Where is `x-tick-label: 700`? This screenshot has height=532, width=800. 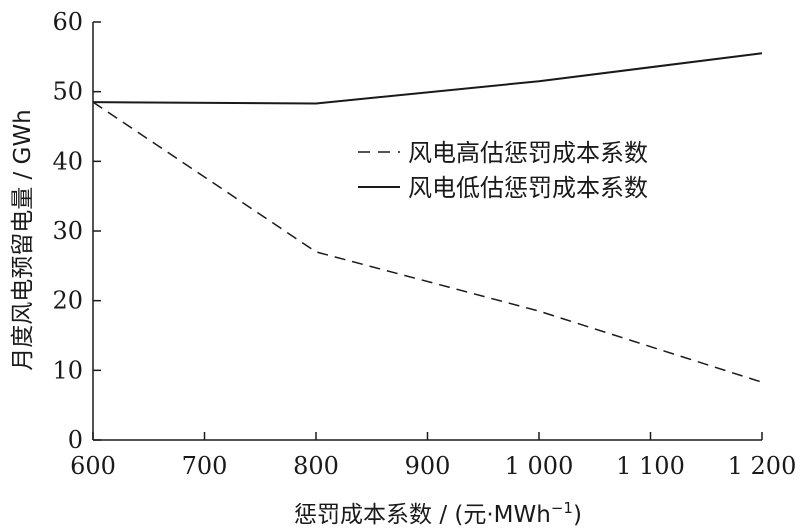 x-tick-label: 700 is located at coordinates (205, 466).